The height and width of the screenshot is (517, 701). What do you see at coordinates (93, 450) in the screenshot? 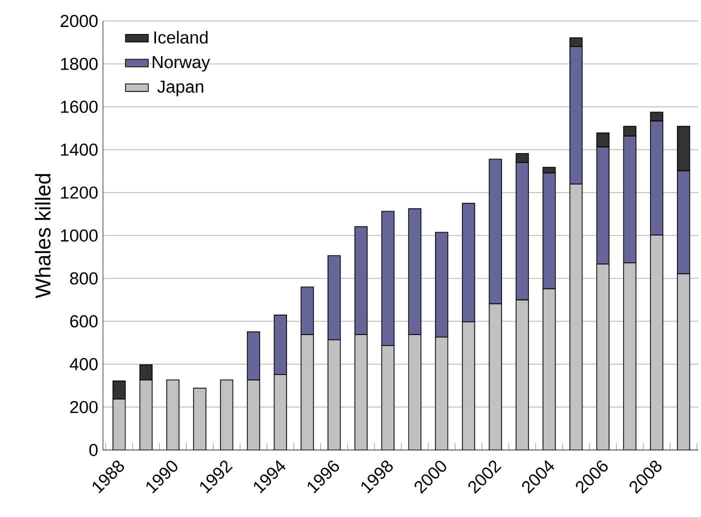
I see `y-tick-label: 0` at bounding box center [93, 450].